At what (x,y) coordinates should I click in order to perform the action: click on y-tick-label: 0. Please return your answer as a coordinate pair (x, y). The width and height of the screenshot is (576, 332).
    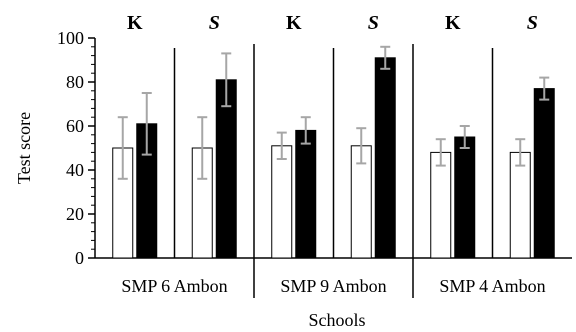
    Looking at the image, I should click on (79, 258).